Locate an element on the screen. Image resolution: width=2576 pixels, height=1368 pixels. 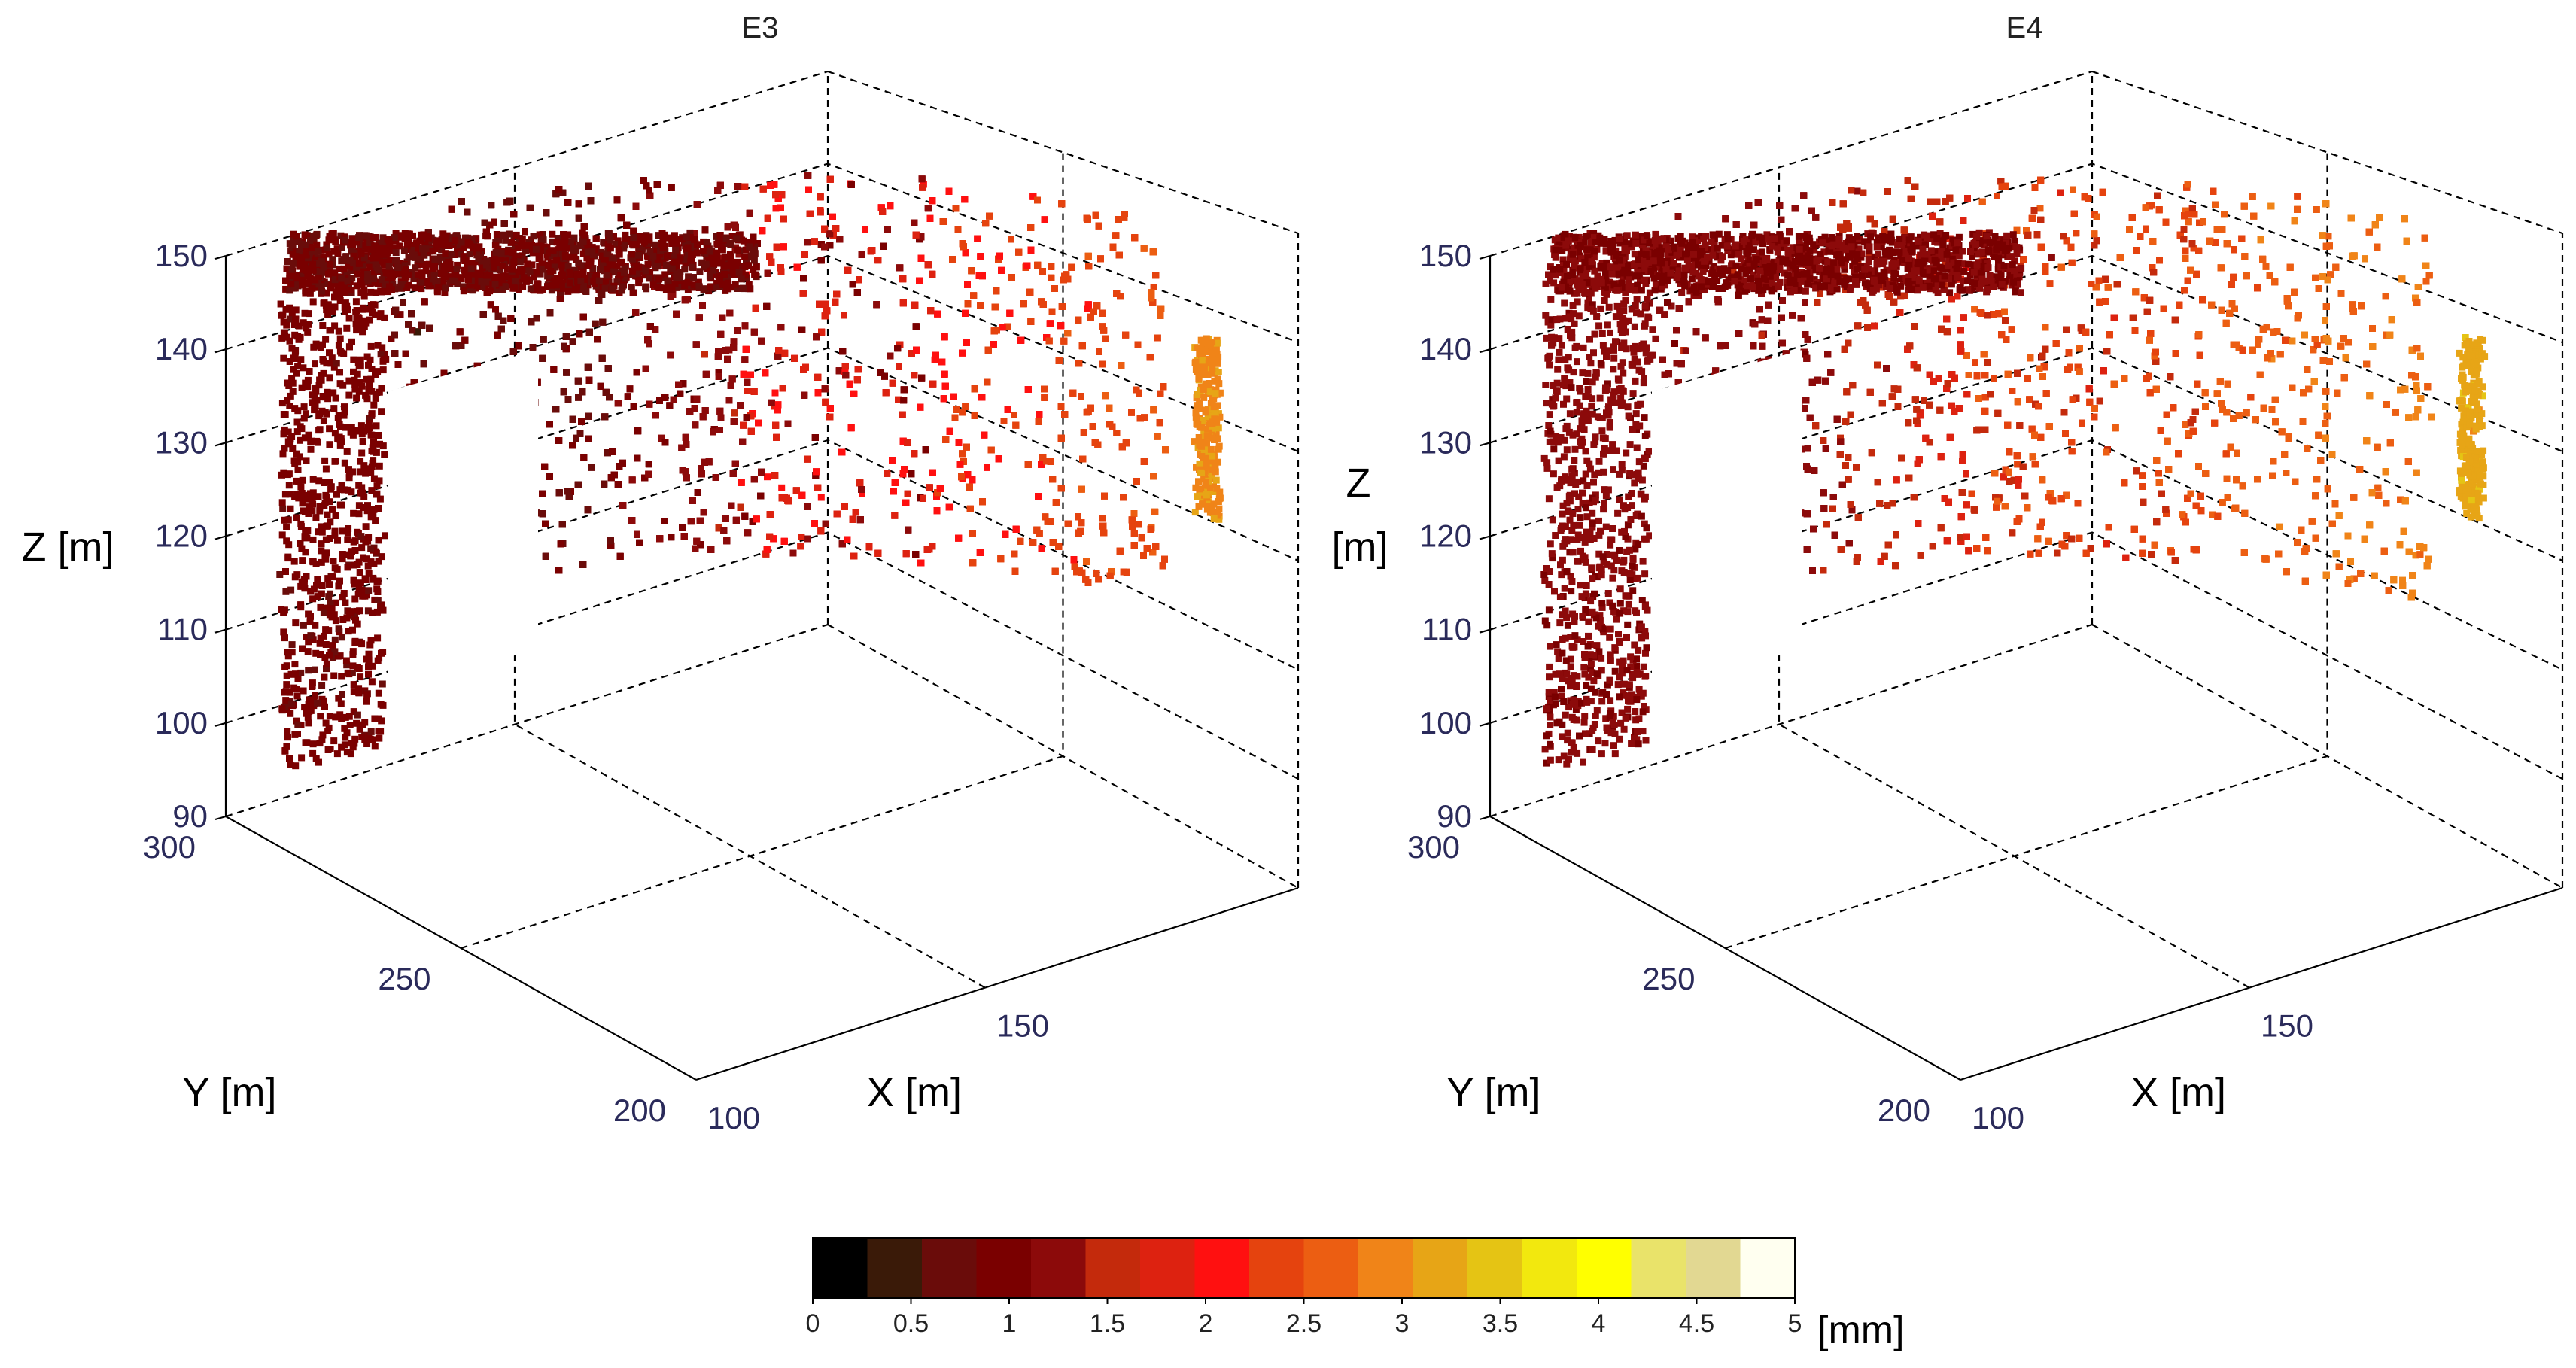
y-axis-label: Y [m] is located at coordinates (229, 1092).